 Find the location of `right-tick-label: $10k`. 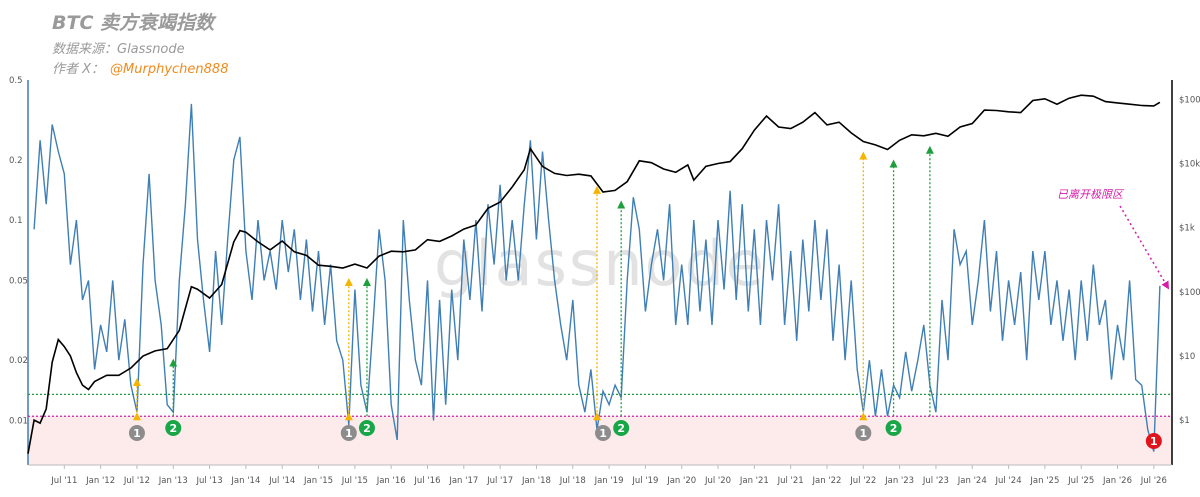

right-tick-label: $10k is located at coordinates (1189, 164).